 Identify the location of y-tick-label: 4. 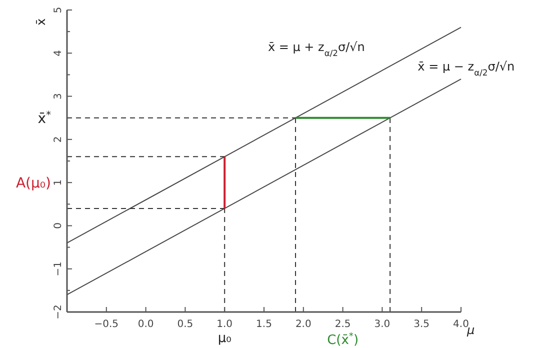
(58, 53).